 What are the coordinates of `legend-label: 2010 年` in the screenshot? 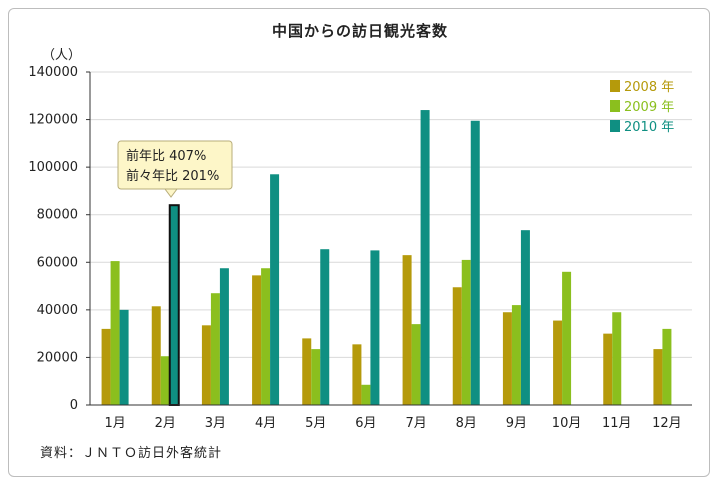 It's located at (649, 127).